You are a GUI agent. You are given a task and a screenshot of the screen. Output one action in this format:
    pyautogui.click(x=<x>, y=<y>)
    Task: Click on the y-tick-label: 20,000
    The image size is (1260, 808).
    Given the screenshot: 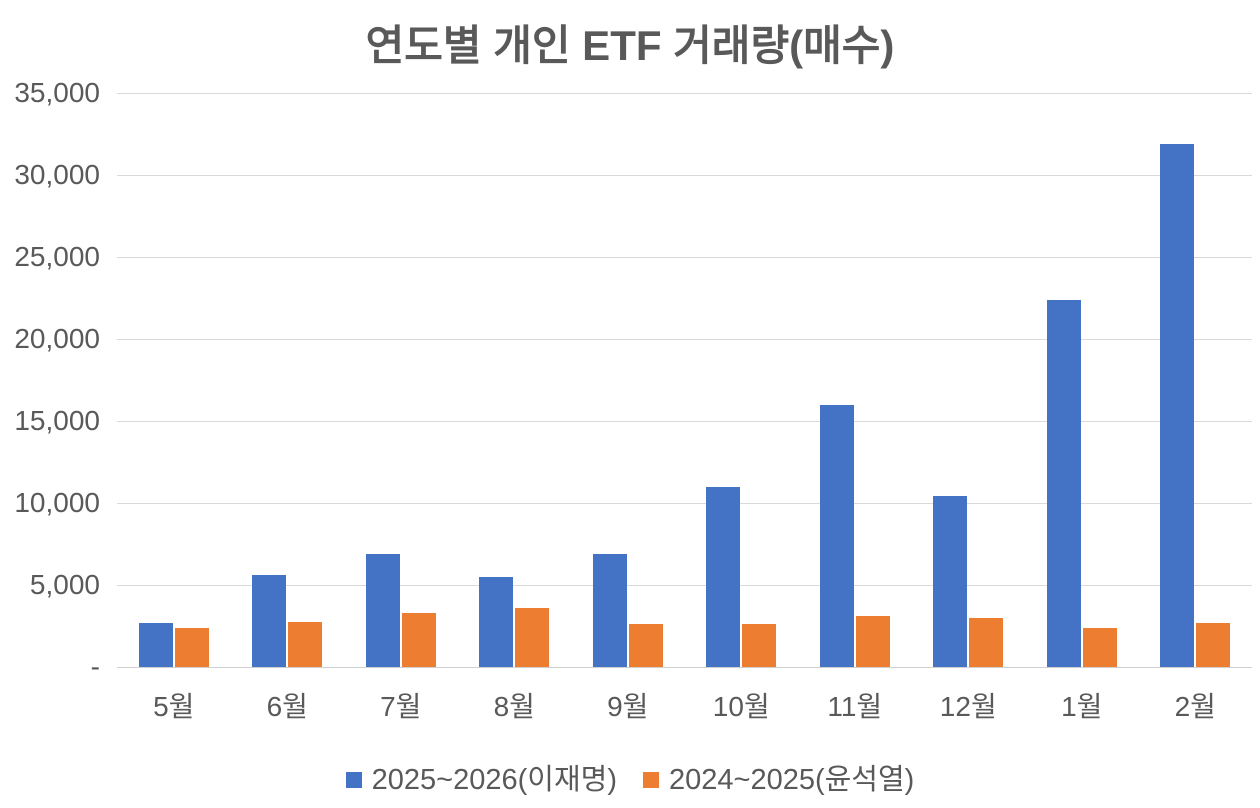 What is the action you would take?
    pyautogui.click(x=57, y=338)
    